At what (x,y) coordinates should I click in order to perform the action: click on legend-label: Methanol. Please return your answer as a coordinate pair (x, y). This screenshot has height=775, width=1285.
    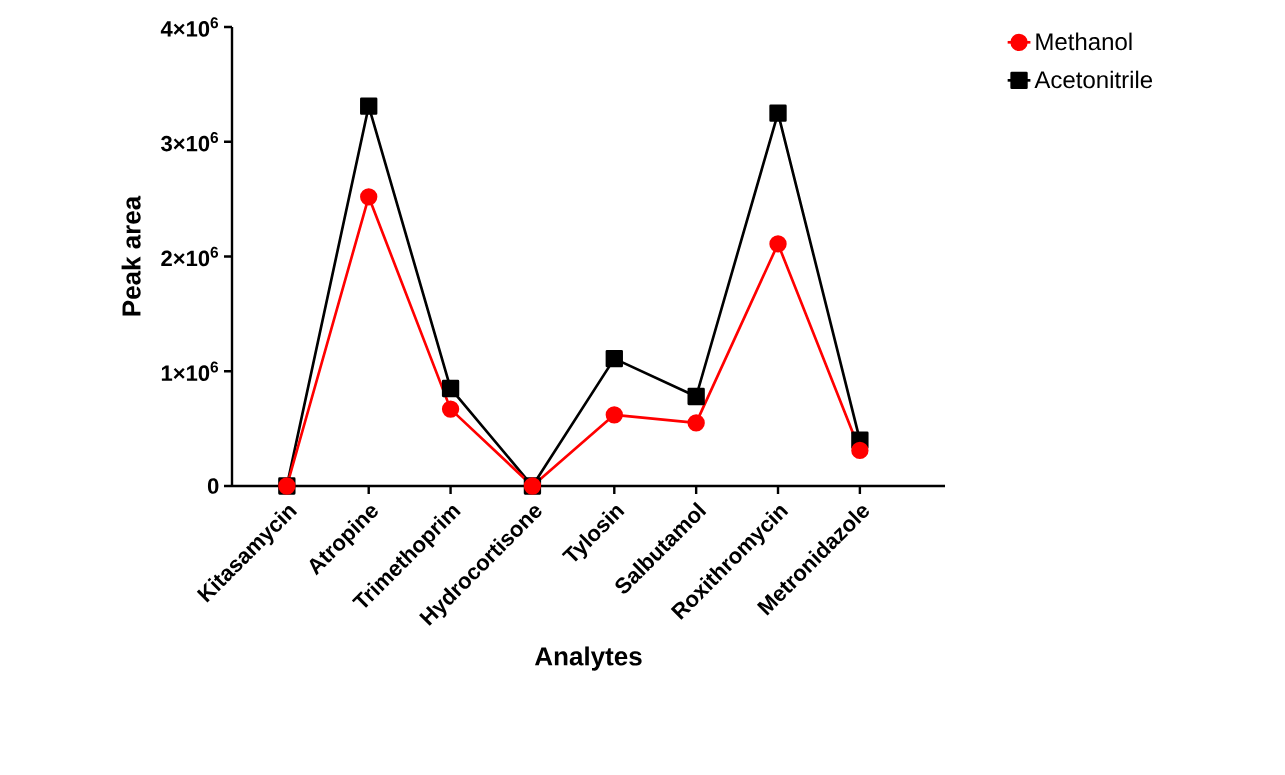
    Looking at the image, I should click on (1084, 41).